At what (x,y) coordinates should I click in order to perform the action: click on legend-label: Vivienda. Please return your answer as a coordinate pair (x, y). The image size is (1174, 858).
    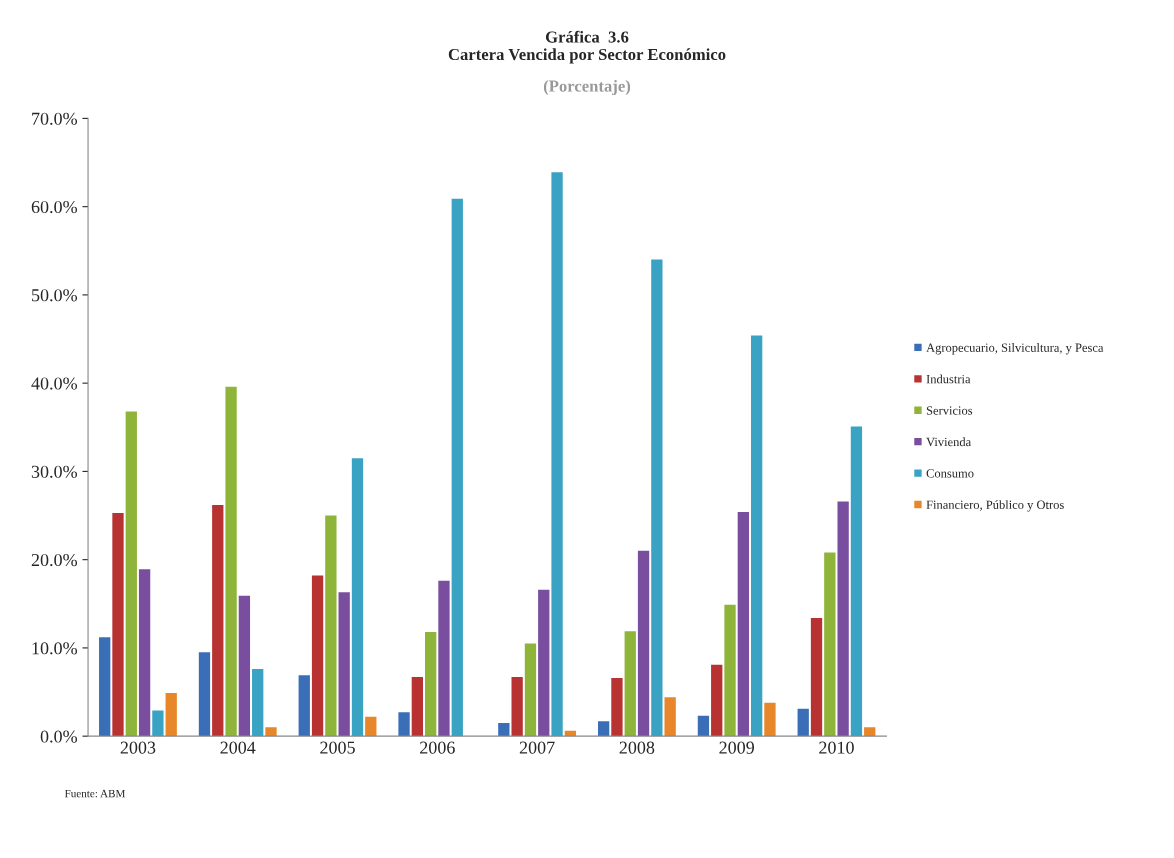
    Looking at the image, I should click on (948, 442).